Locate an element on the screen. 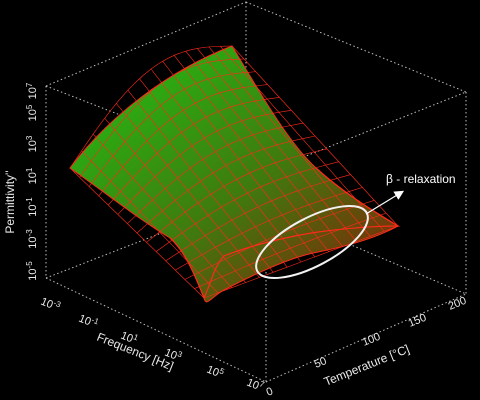 The height and width of the screenshot is (400, 480). z-tick-label: 101 is located at coordinates (32, 175).